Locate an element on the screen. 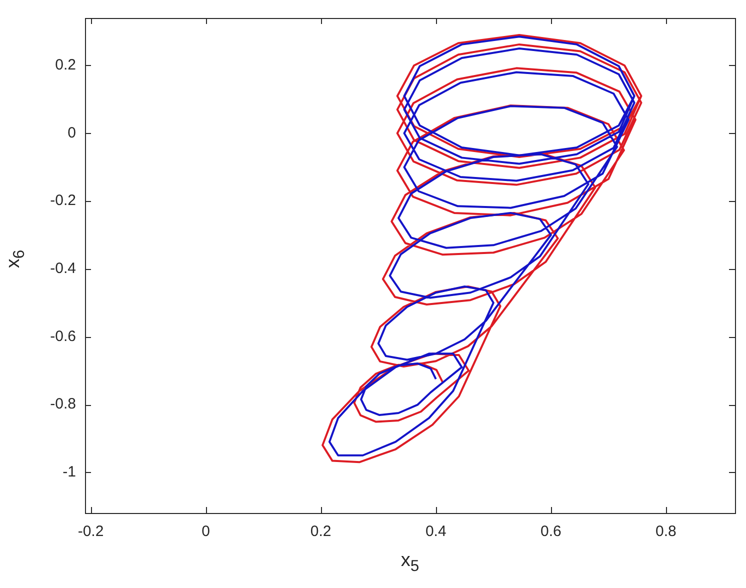 Image resolution: width=746 pixels, height=588 pixels. x-tick-label: 0.6 is located at coordinates (551, 531).